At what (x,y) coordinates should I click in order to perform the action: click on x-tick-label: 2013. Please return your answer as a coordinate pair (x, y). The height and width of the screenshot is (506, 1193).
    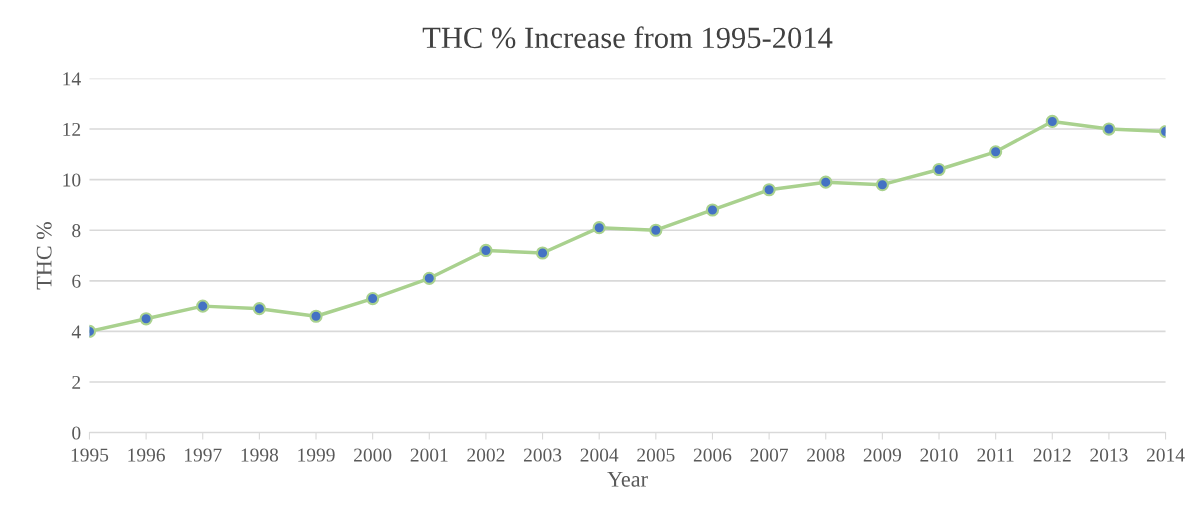
    Looking at the image, I should click on (1109, 455).